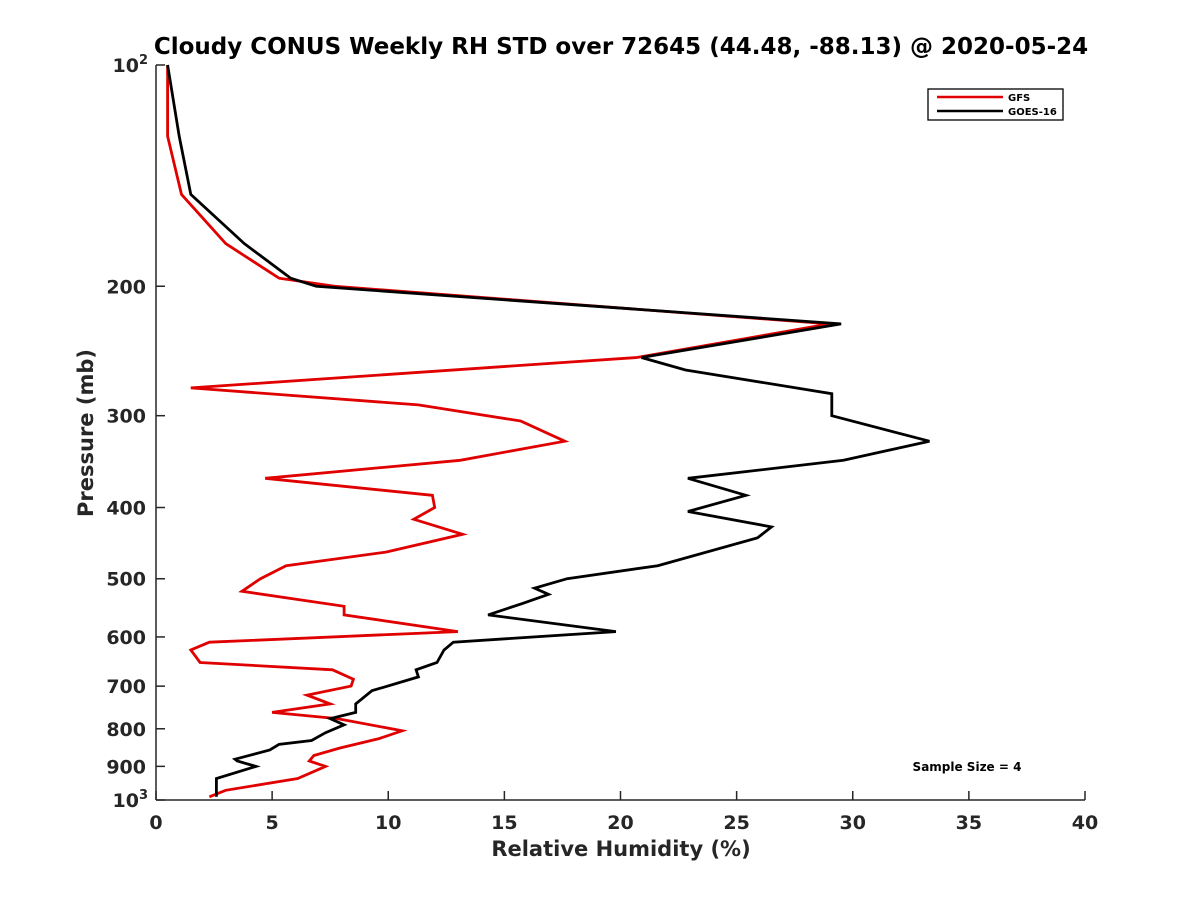 This screenshot has height=900, width=1200. What do you see at coordinates (736, 823) in the screenshot?
I see `x-tick-label: 25` at bounding box center [736, 823].